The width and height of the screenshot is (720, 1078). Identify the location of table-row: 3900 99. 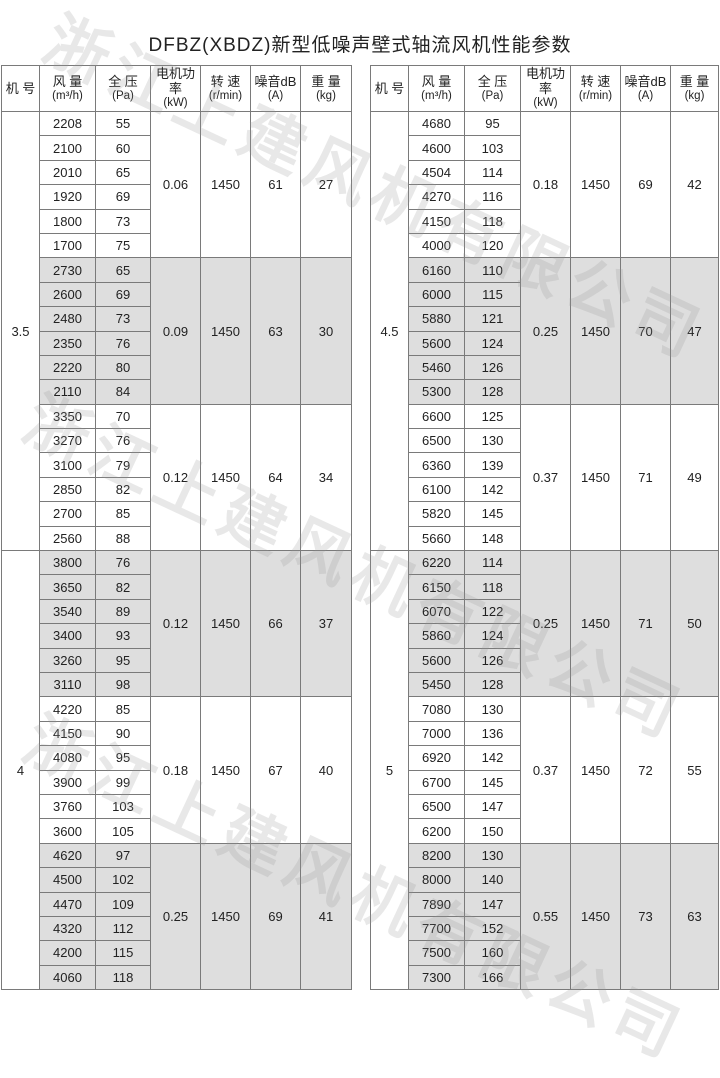
(177, 782).